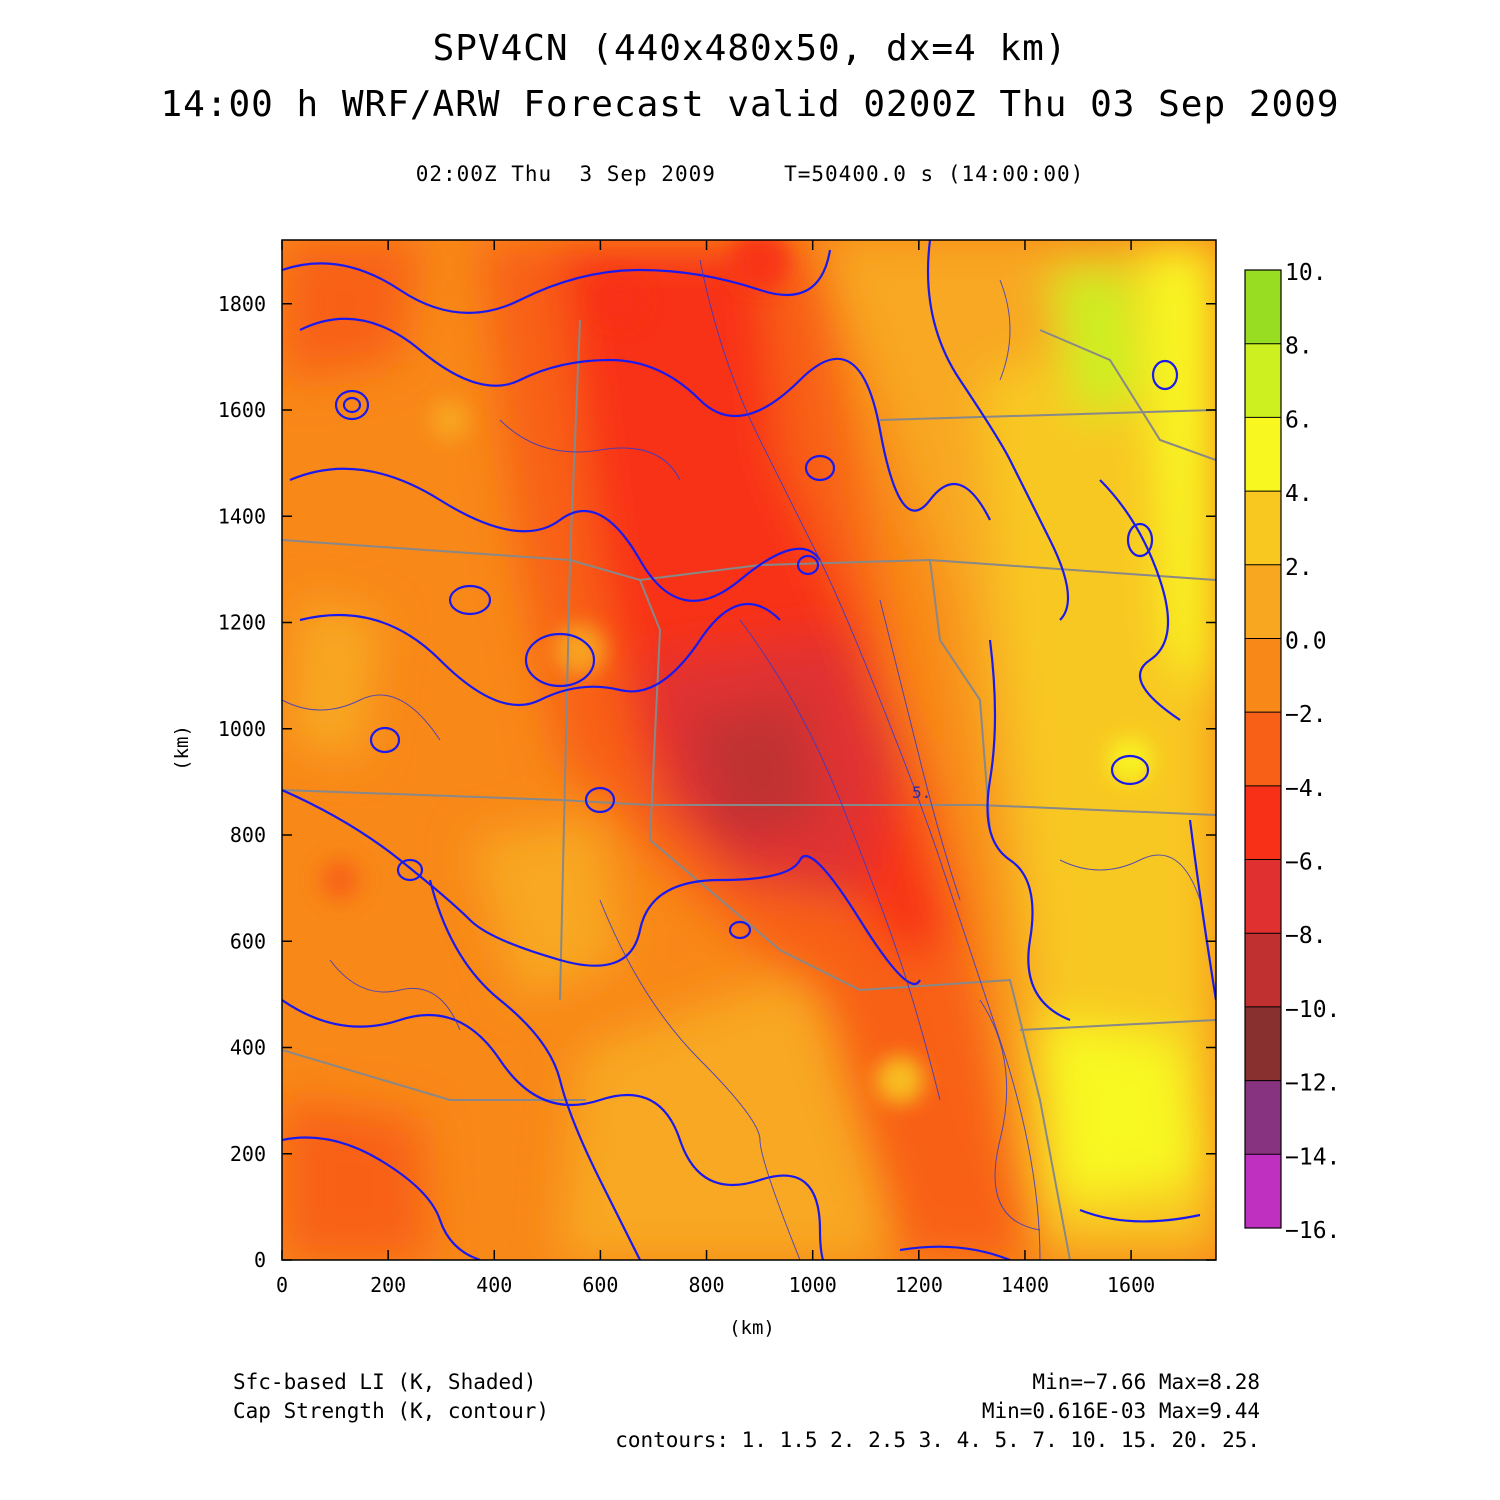 The width and height of the screenshot is (1500, 1500). Describe the element at coordinates (282, 1285) in the screenshot. I see `x-tick-label: 0` at that location.